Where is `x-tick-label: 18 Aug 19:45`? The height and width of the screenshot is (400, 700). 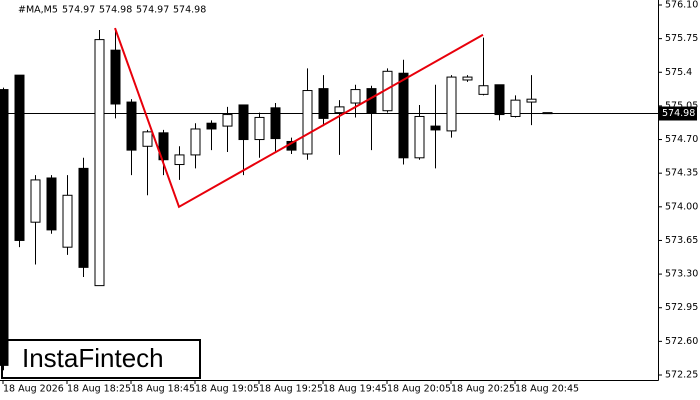 x-tick-label: 18 Aug 19:45 is located at coordinates (355, 389).